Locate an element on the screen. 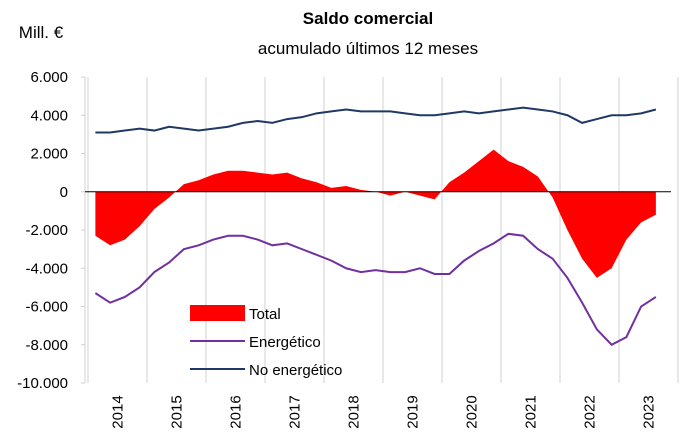 The height and width of the screenshot is (437, 687). x-tick-label: 2023 is located at coordinates (649, 411).